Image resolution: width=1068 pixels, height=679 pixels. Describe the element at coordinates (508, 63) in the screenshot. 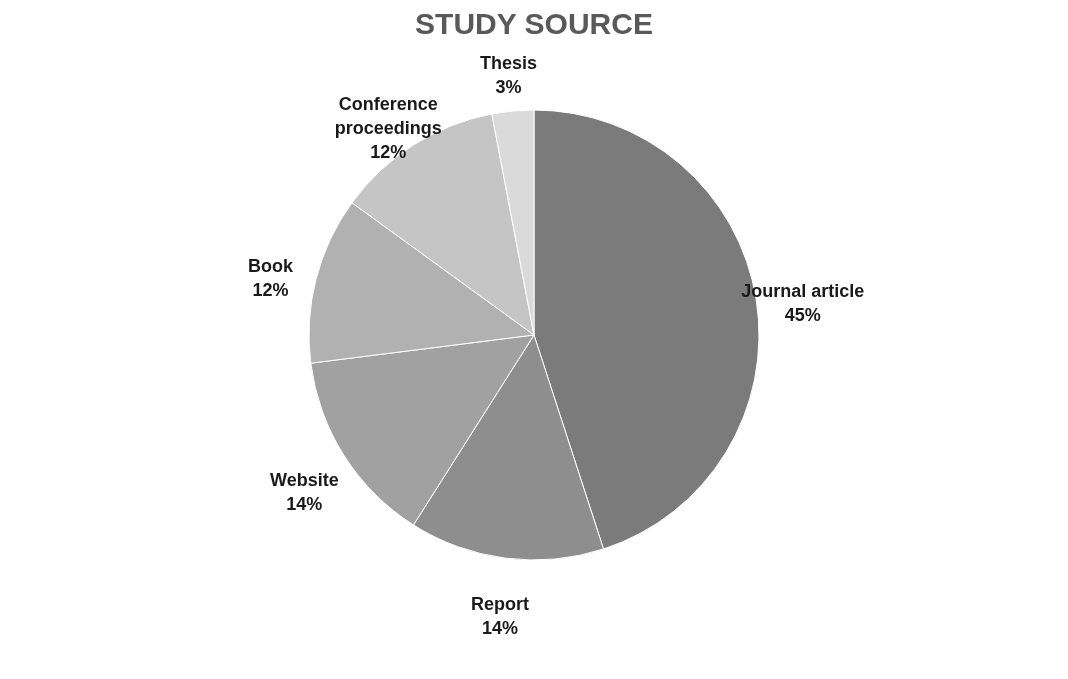

I see `slice-label: Thesis` at that location.